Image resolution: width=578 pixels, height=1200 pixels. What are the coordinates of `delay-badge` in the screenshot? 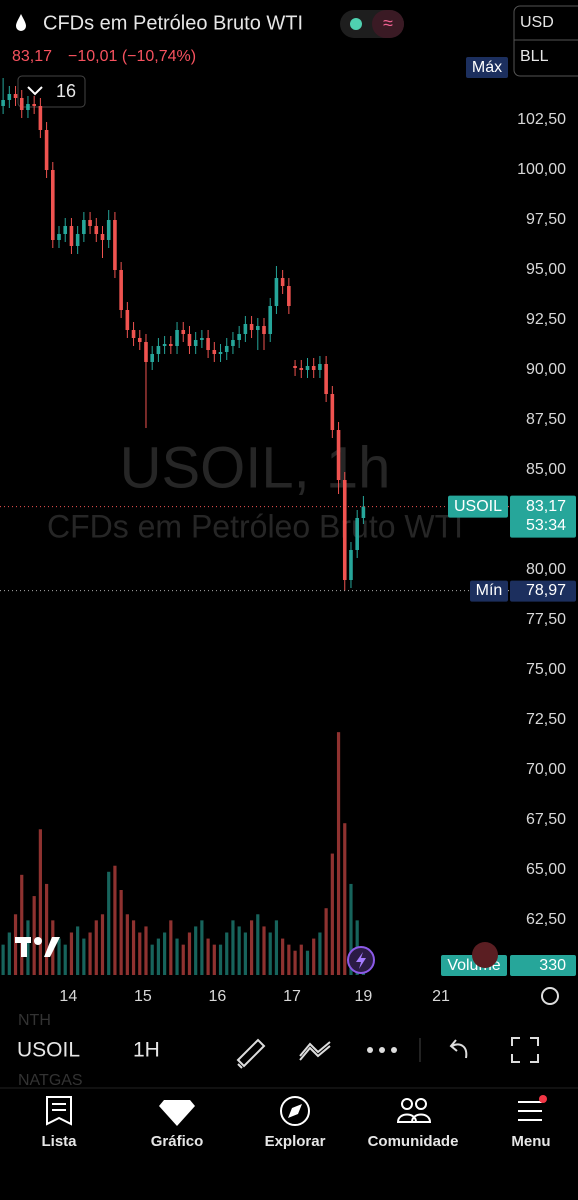 It's located at (388, 24).